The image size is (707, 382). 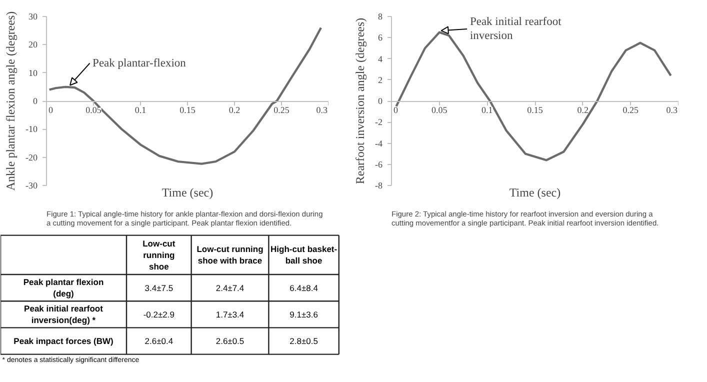 What do you see at coordinates (139, 63) in the screenshot?
I see `annotation: Peak plantar-flexion` at bounding box center [139, 63].